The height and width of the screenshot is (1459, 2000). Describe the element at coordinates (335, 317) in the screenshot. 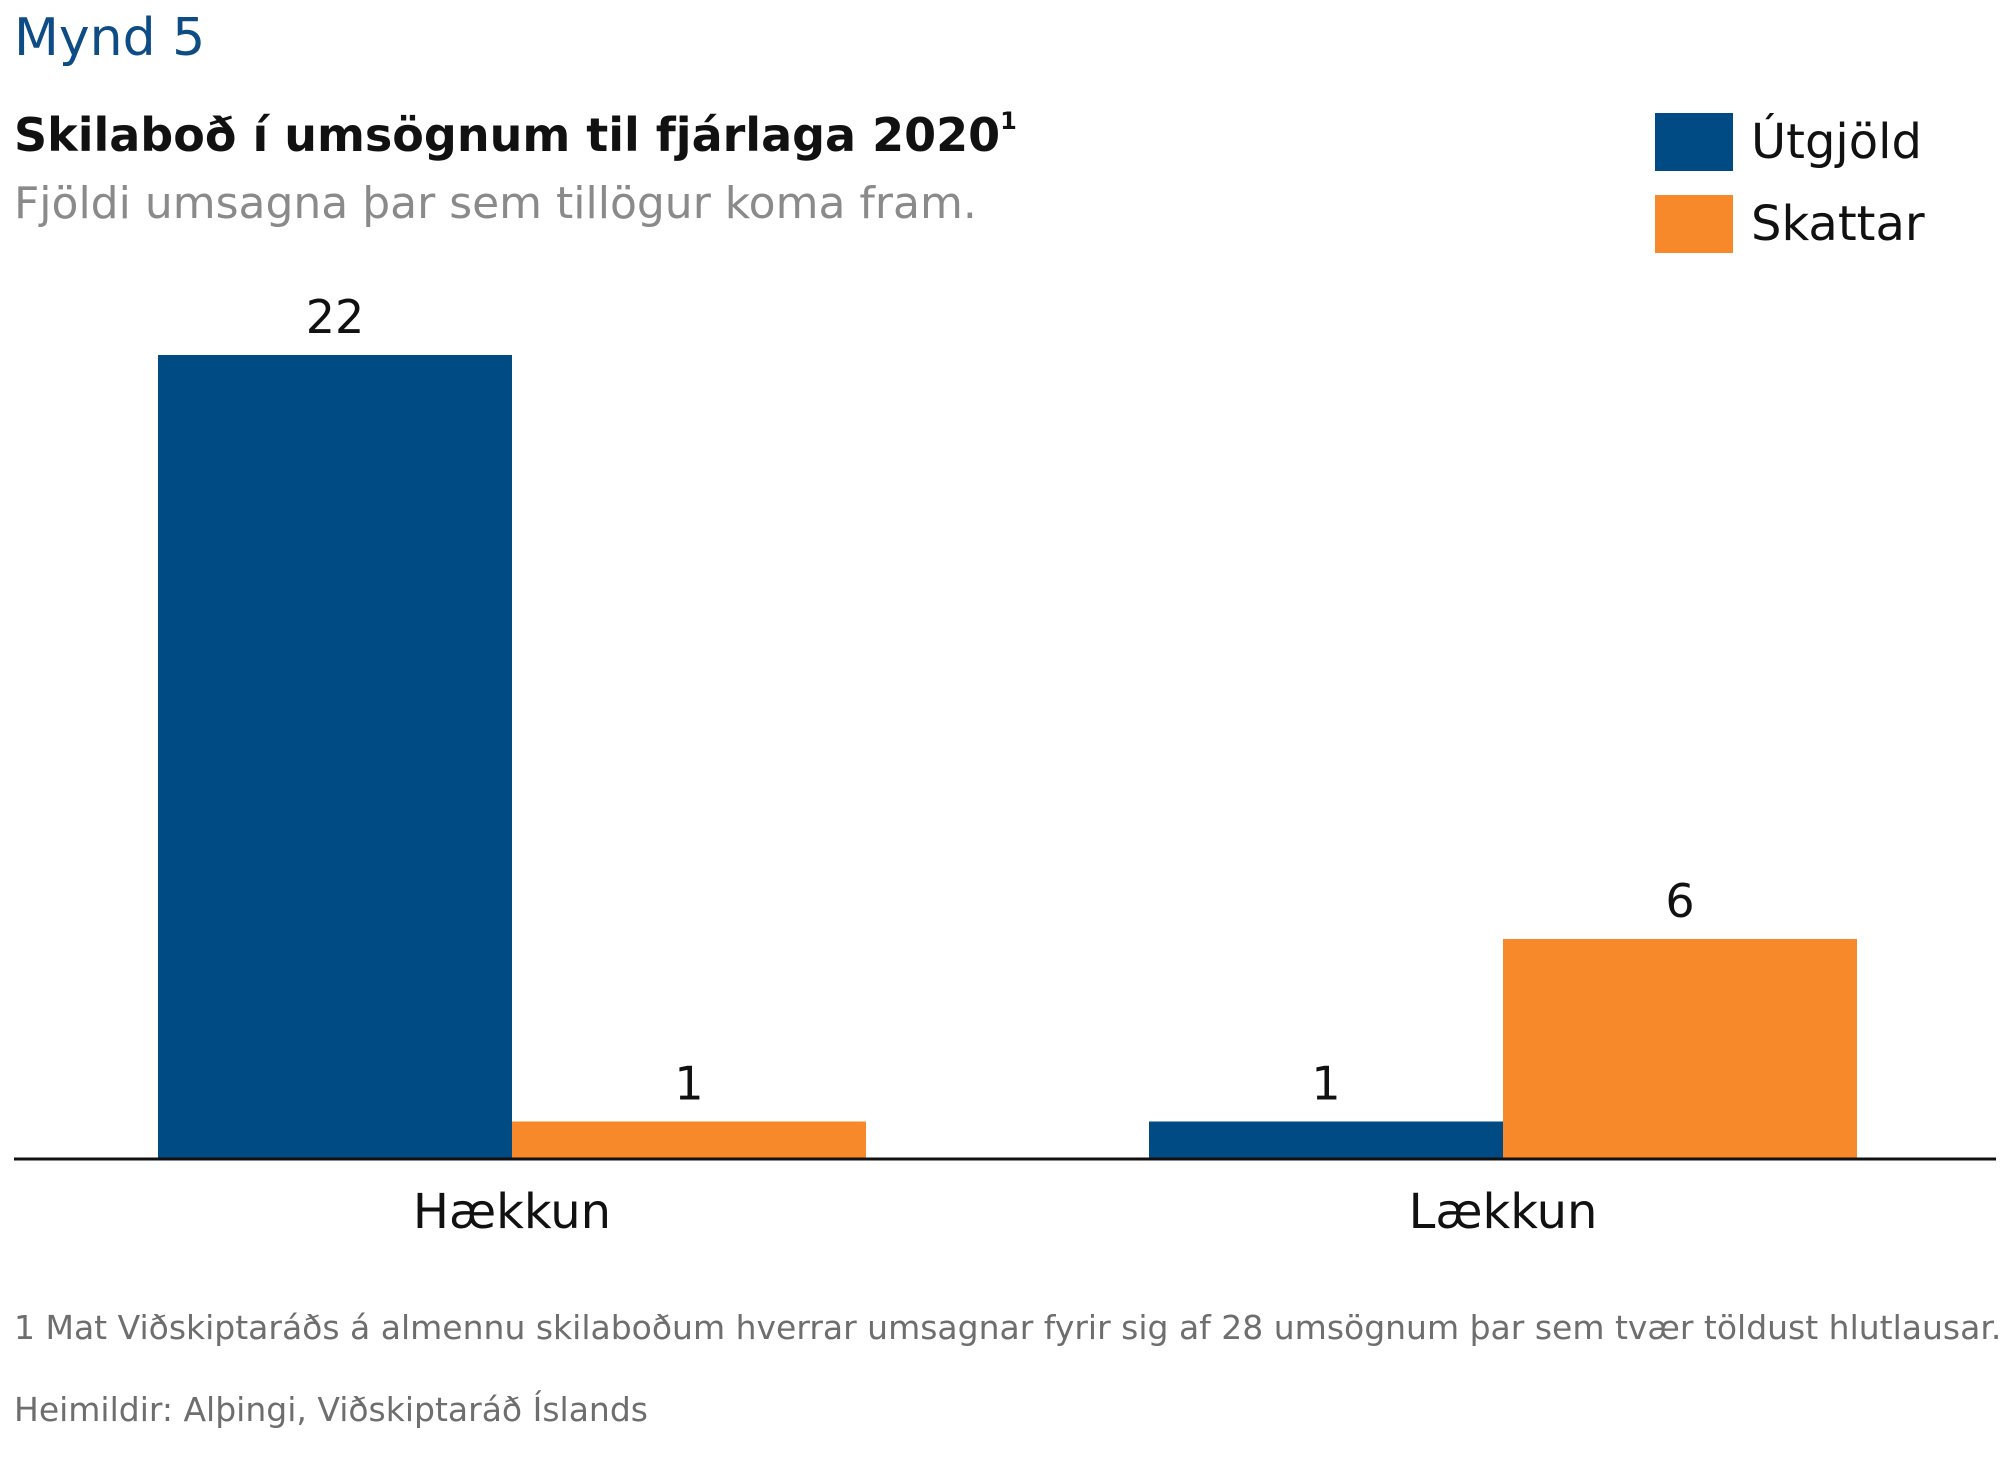

I see `data-label-utgjold-haekkun: 22` at that location.